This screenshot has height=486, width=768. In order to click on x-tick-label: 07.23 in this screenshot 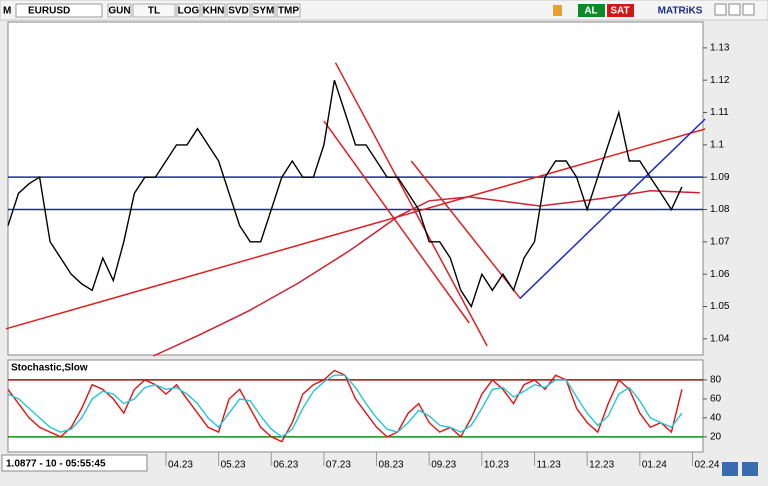, I will do `click(338, 465)`.